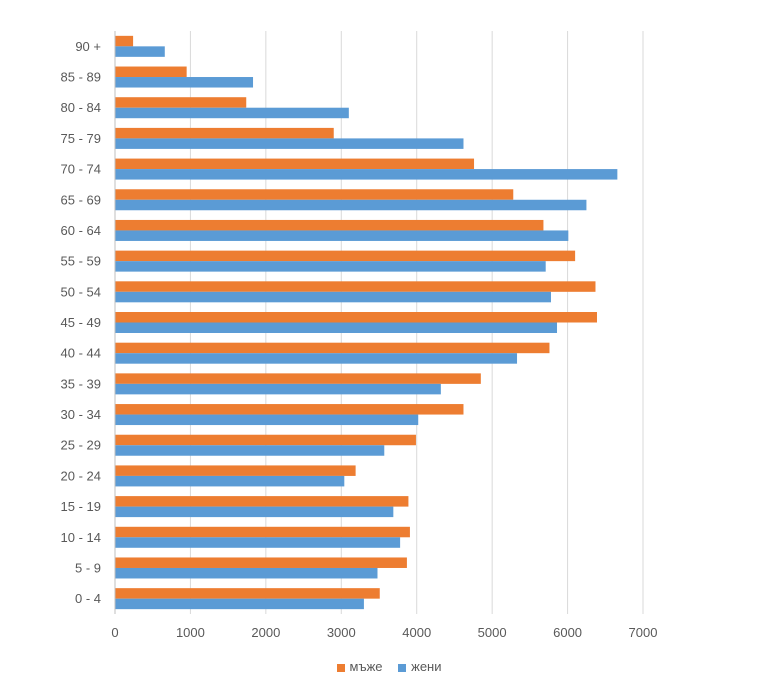 This screenshot has width=778, height=690. Describe the element at coordinates (81, 107) in the screenshot. I see `y-tick-label: 80 - 84` at that location.